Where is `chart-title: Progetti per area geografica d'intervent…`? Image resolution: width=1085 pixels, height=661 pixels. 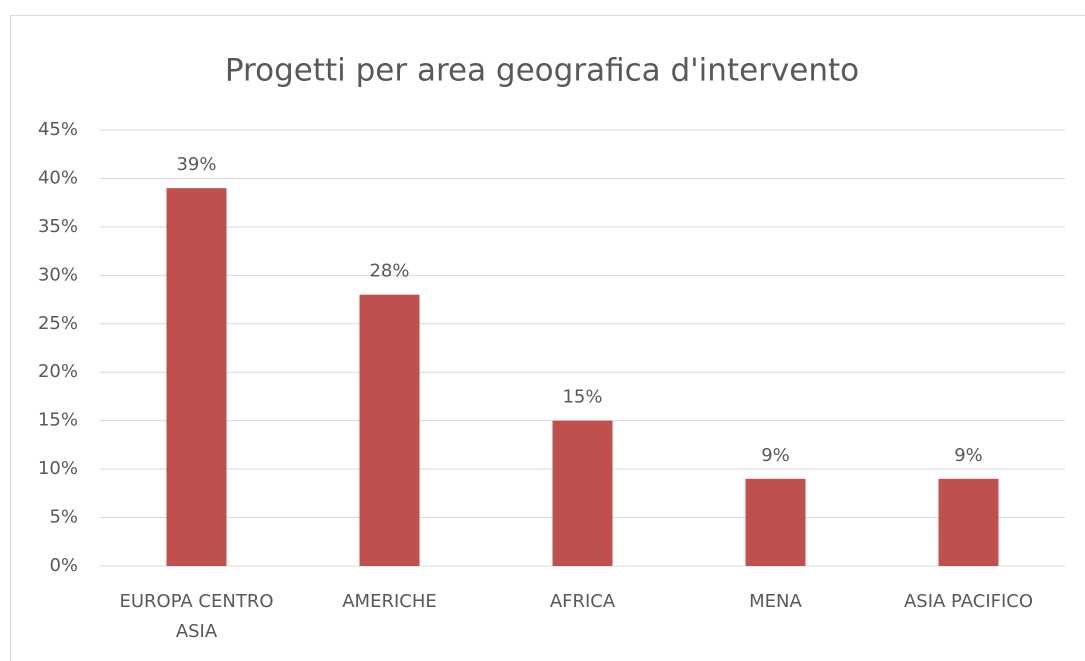
chart-title: Progetti per area geografica d'intervent… is located at coordinates (542, 71).